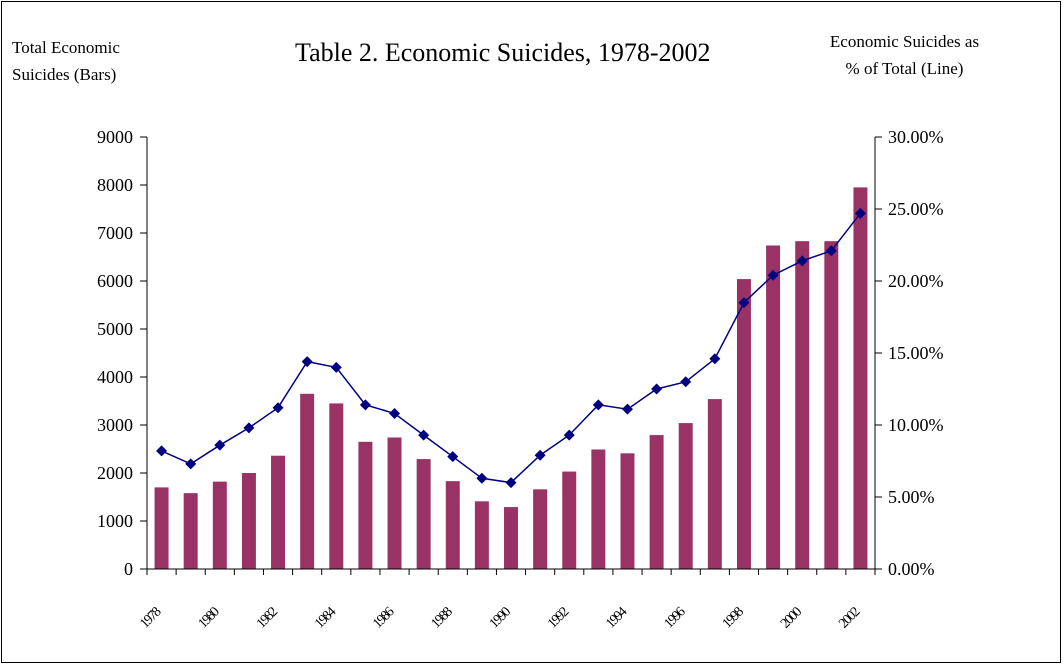 This screenshot has height=665, width=1064. Describe the element at coordinates (115, 377) in the screenshot. I see `left-axis-tick-label: 4000` at that location.